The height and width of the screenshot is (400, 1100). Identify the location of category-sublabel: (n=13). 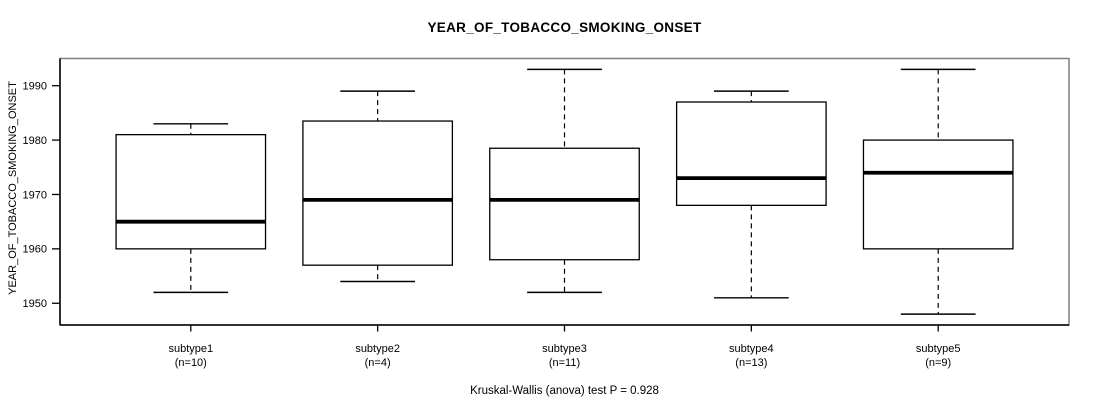
(751, 363).